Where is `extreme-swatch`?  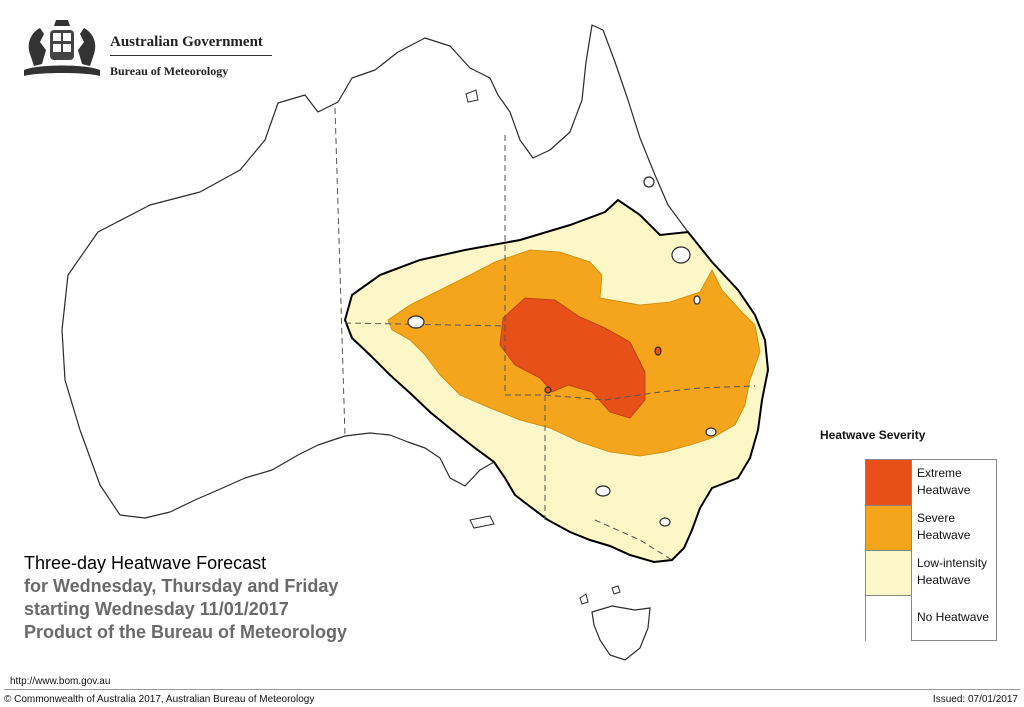
extreme-swatch is located at coordinates (889, 482).